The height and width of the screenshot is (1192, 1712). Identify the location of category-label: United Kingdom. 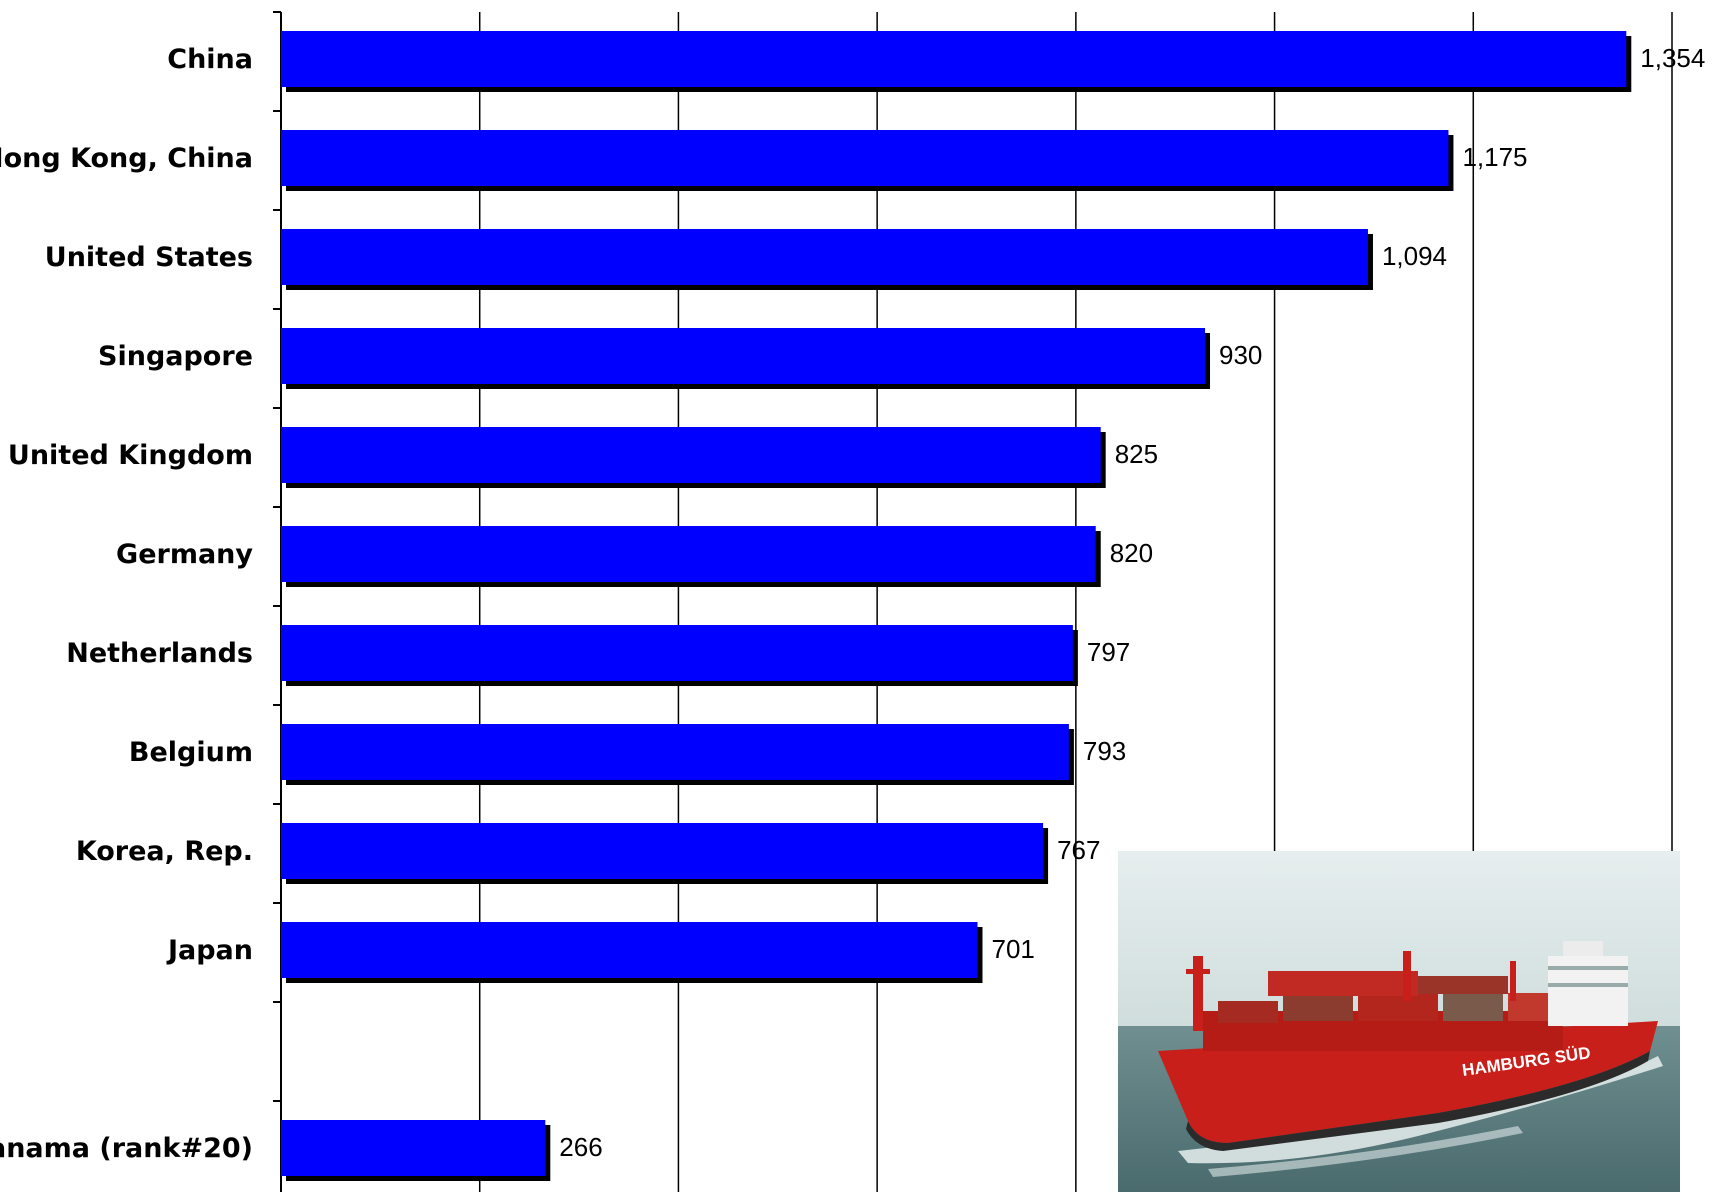
(130, 455).